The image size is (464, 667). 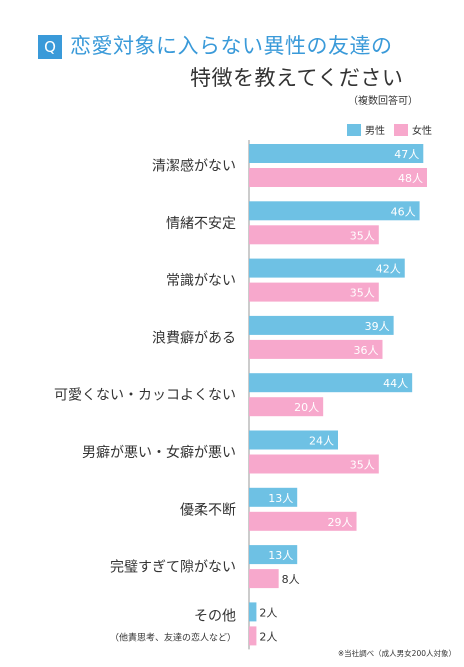 What do you see at coordinates (422, 131) in the screenshot?
I see `legend-label-female: 女性` at bounding box center [422, 131].